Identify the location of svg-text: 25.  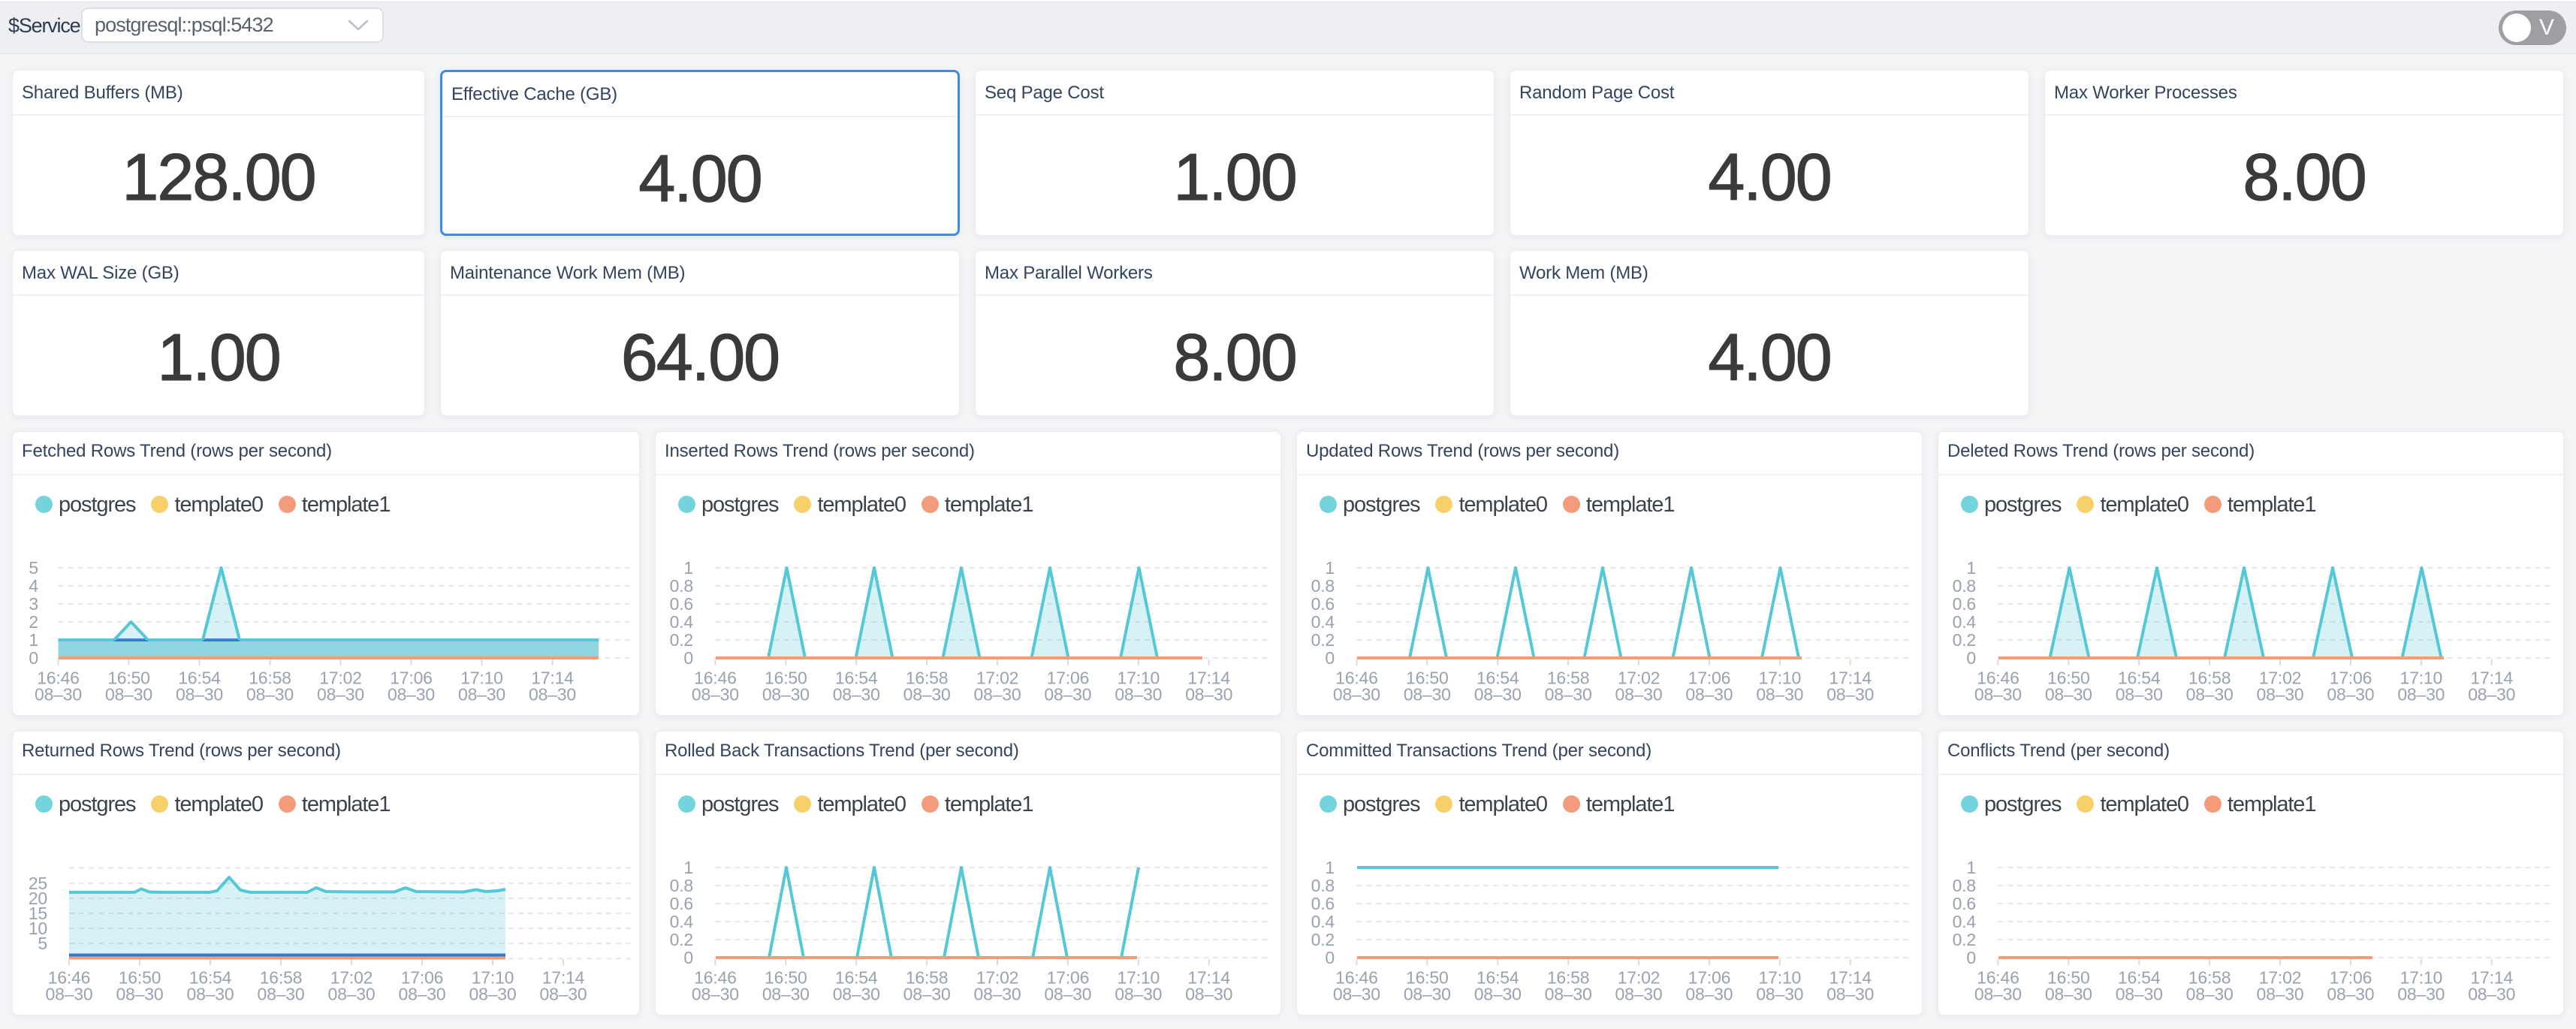
(38, 883).